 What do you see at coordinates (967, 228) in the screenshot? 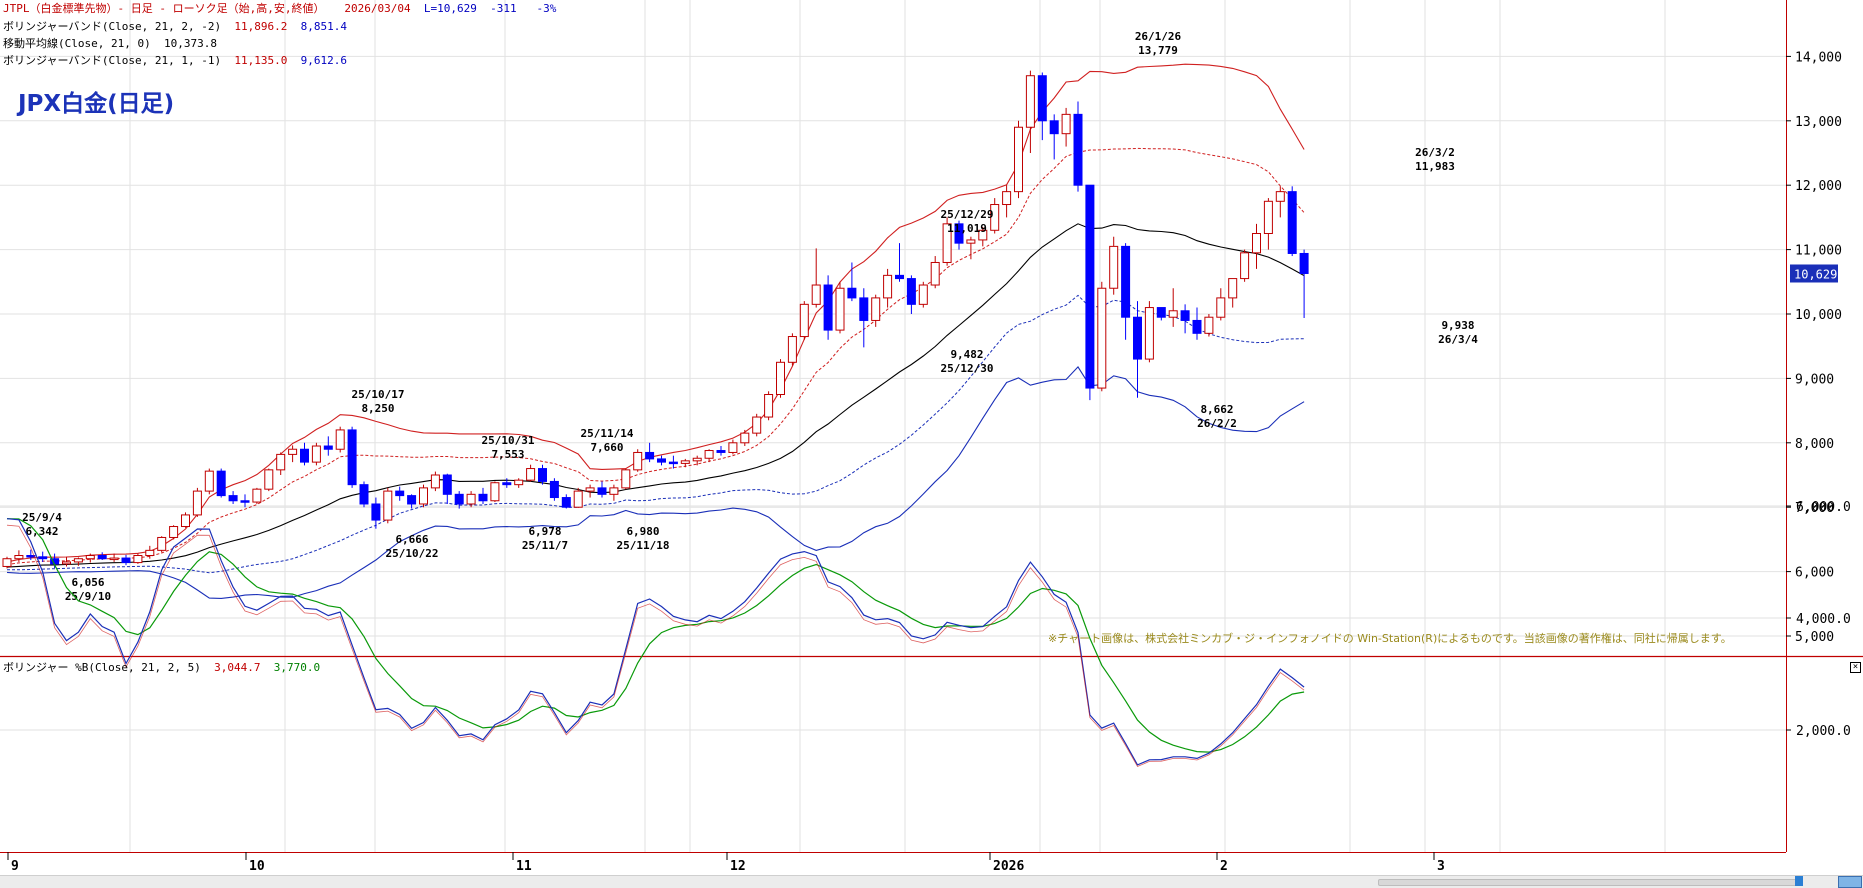
I see `annotation-value: 11,019` at bounding box center [967, 228].